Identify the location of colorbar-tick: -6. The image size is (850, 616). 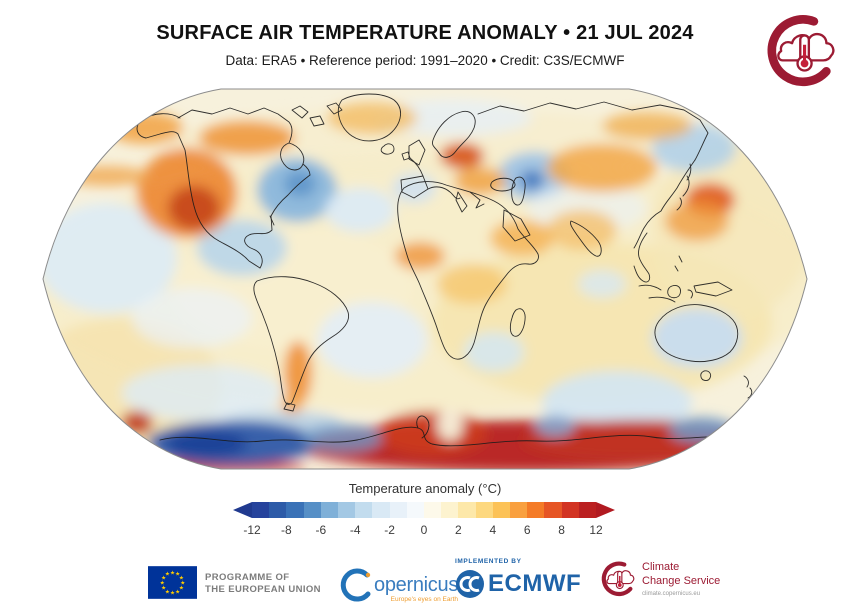
(321, 530).